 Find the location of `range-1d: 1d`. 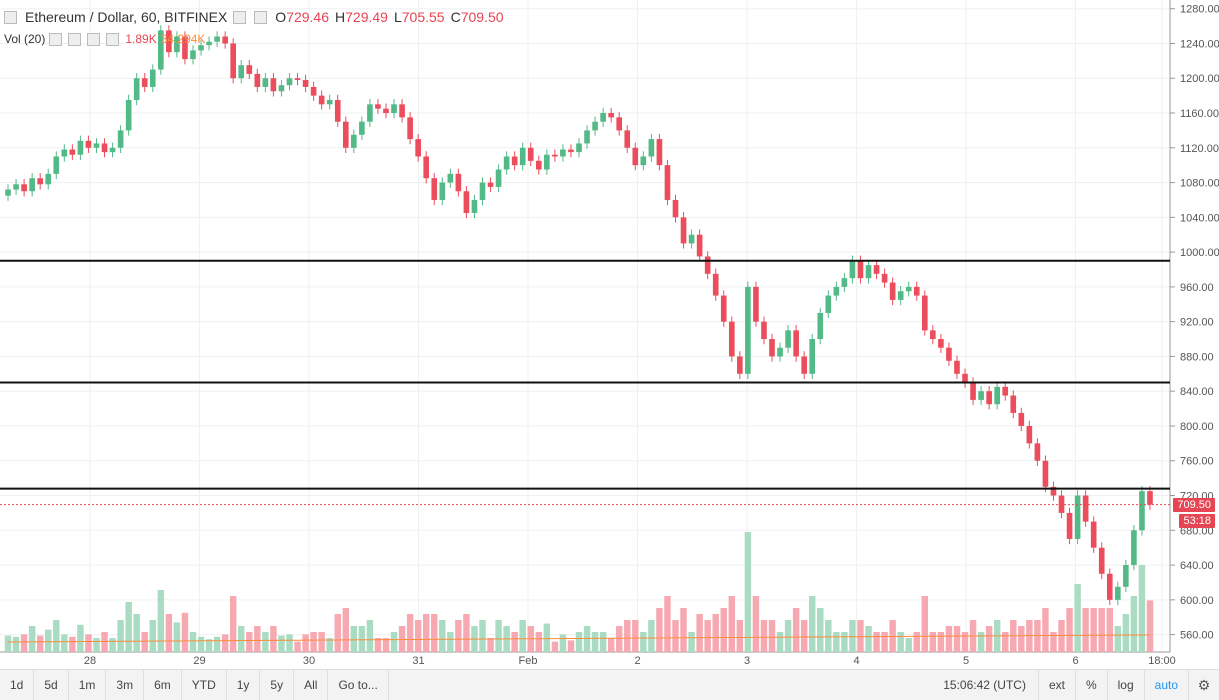

range-1d: 1d is located at coordinates (17, 685).